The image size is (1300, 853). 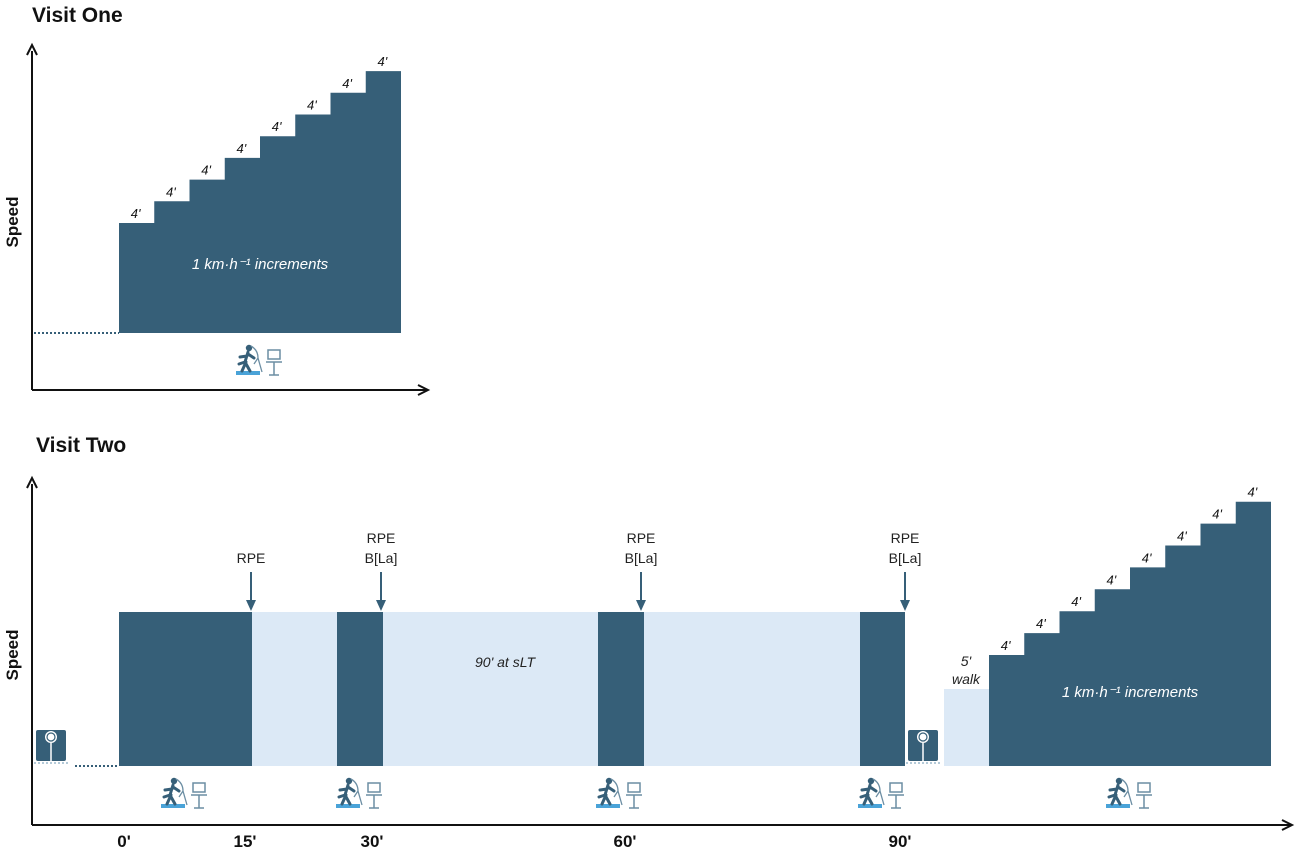 What do you see at coordinates (967, 661) in the screenshot?
I see `walk-duration-label: 5'` at bounding box center [967, 661].